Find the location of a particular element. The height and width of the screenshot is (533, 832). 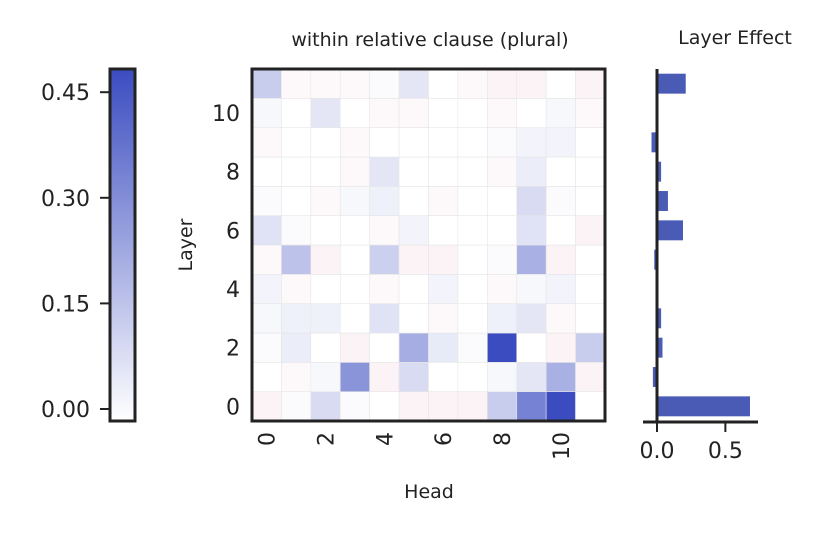

colorbar-tick-label: 0.15 is located at coordinates (65, 304).